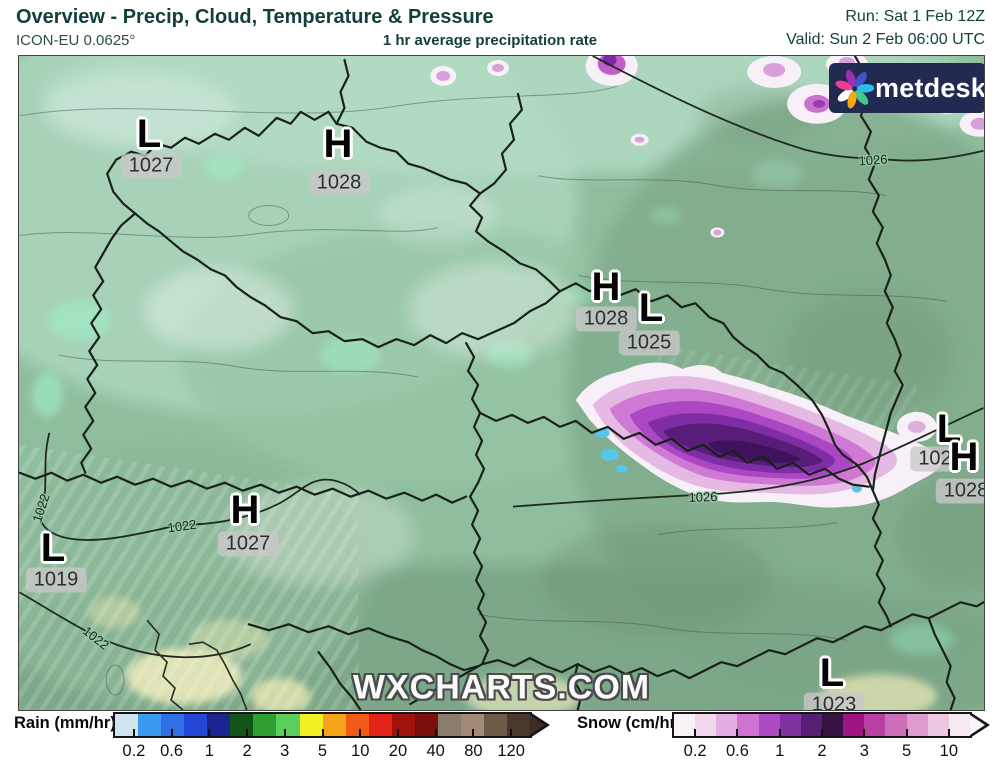 The width and height of the screenshot is (1003, 768). Describe the element at coordinates (930, 87) in the screenshot. I see `logo-text: metdesk` at that location.